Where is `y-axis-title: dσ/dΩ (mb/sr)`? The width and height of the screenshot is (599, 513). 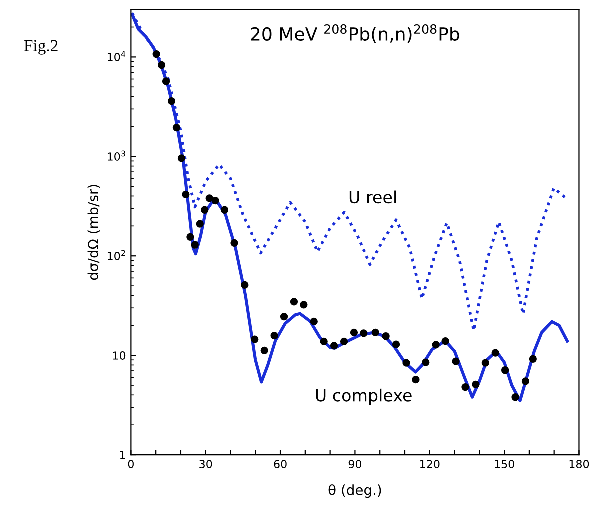 y-axis-title: dσ/dΩ (mb/sr) is located at coordinates (94, 232).